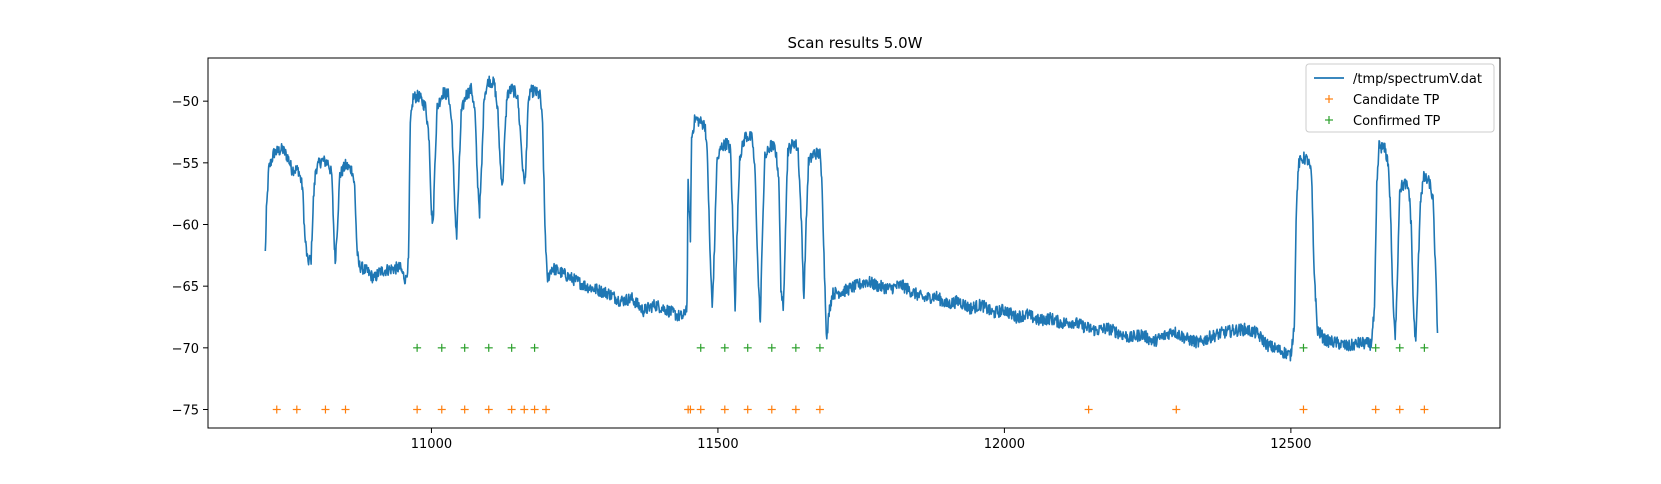  What do you see at coordinates (185, 226) in the screenshot?
I see `y-tick-label: −60` at bounding box center [185, 226].